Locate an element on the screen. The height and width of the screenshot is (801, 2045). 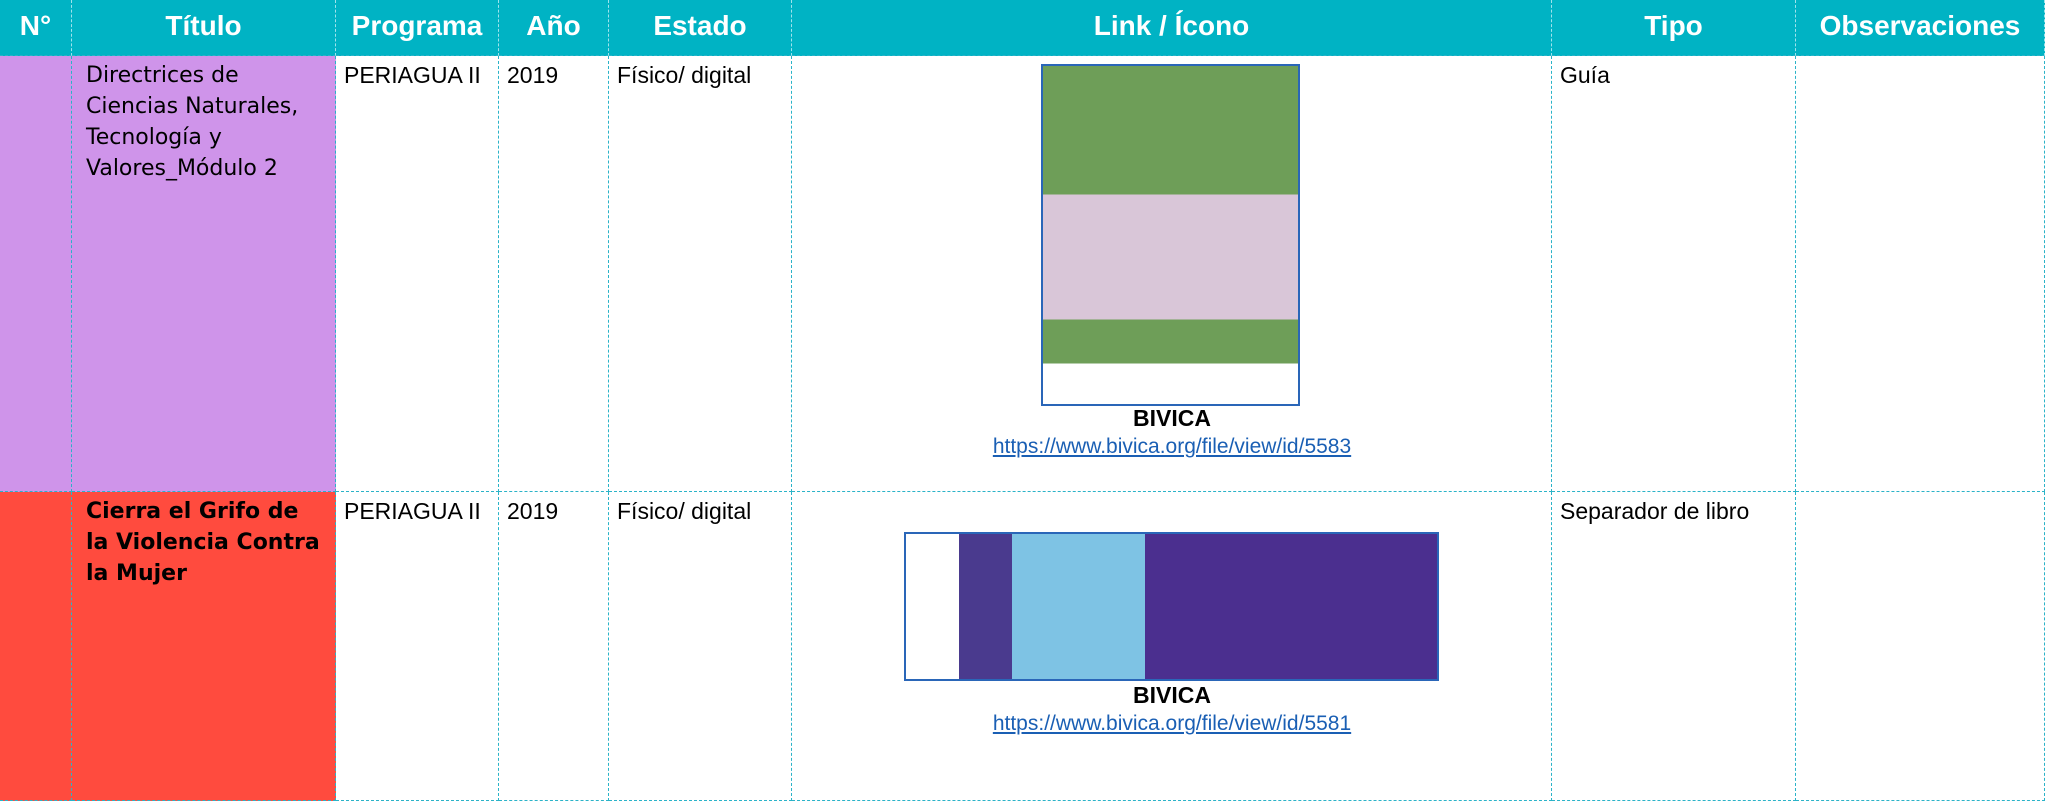
type-cell: Guía is located at coordinates (1674, 274).